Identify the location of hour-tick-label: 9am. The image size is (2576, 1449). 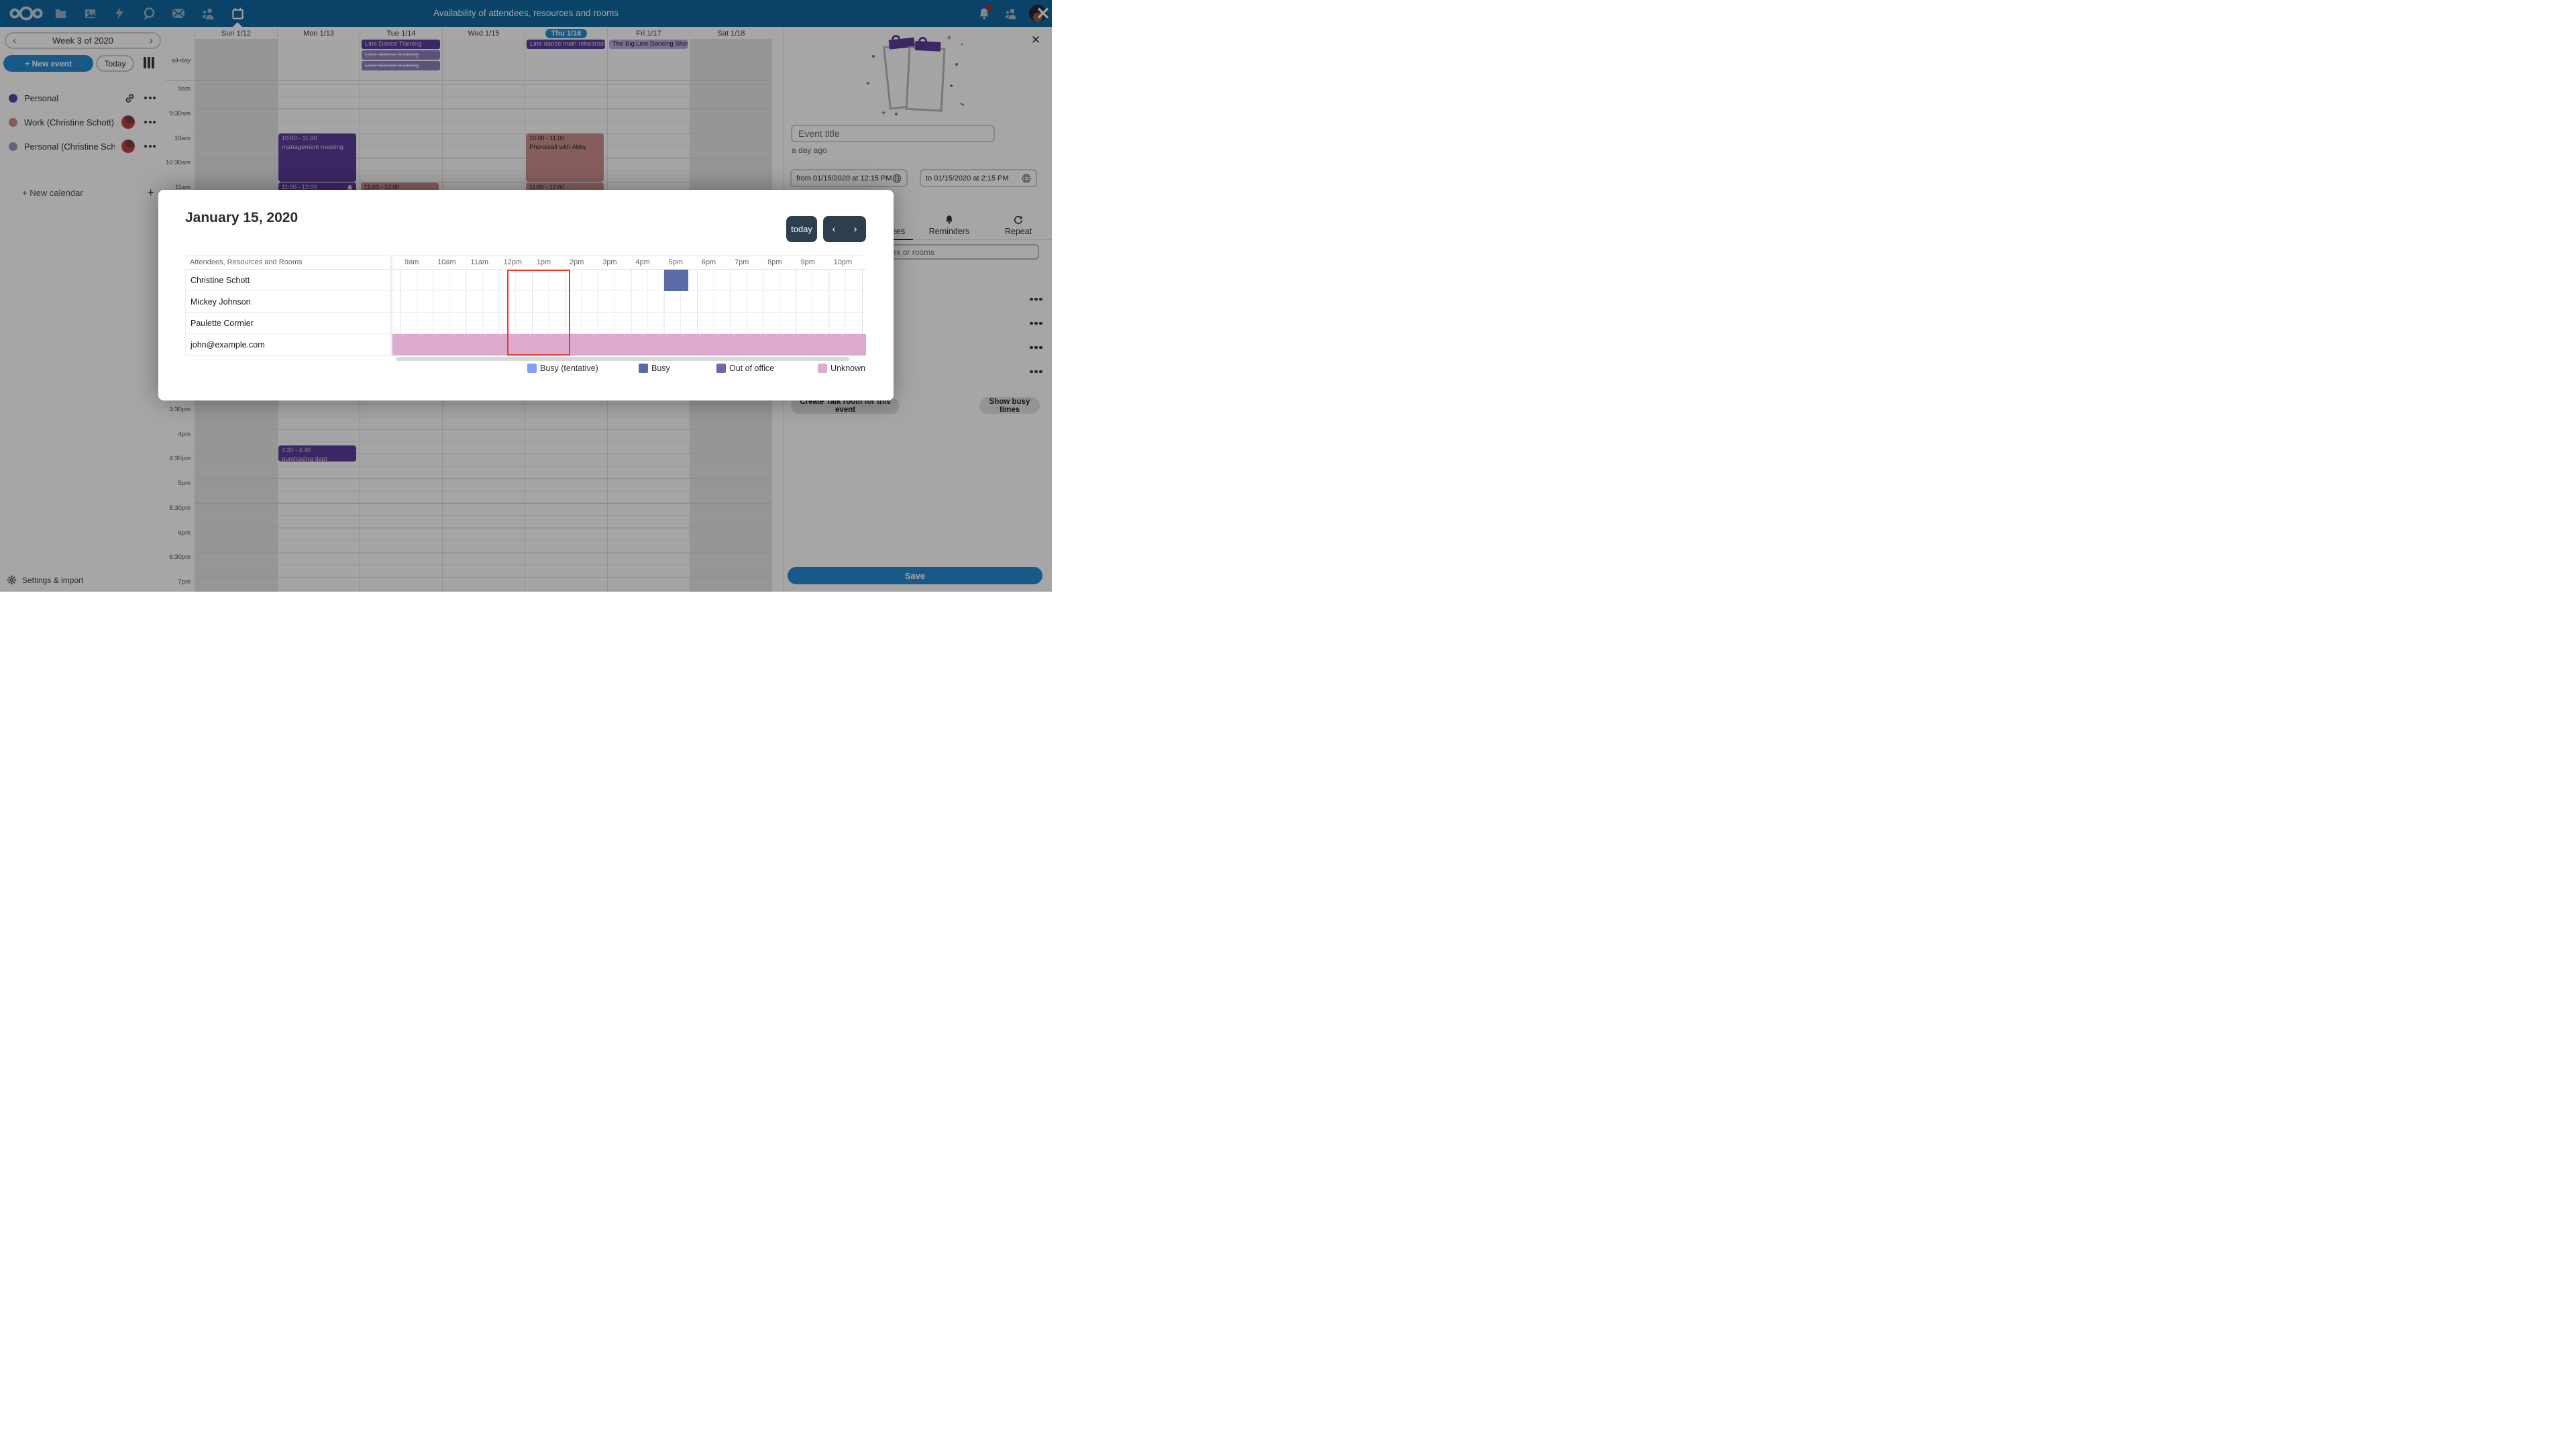
(412, 262).